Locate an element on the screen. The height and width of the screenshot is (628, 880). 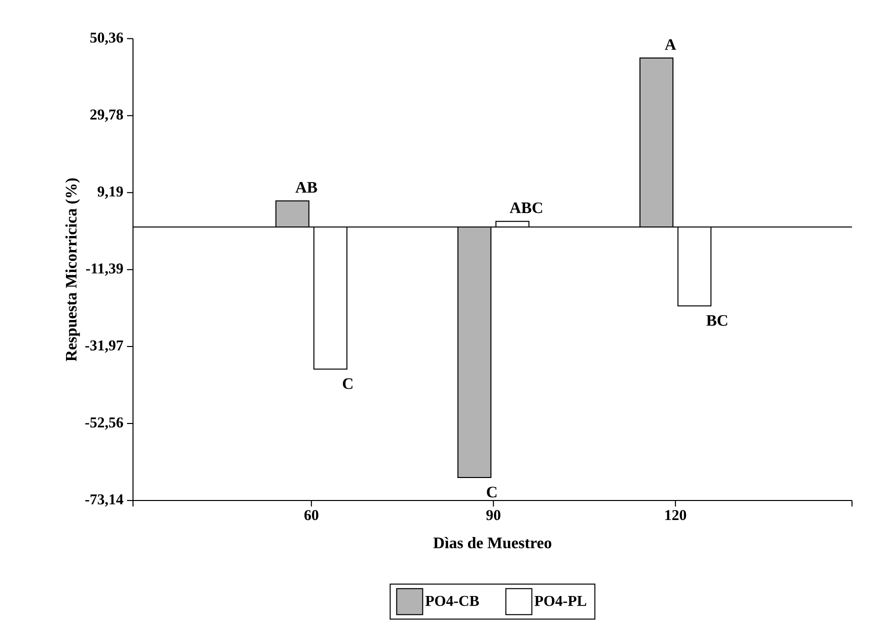
x-tick-label: 60 is located at coordinates (311, 515).